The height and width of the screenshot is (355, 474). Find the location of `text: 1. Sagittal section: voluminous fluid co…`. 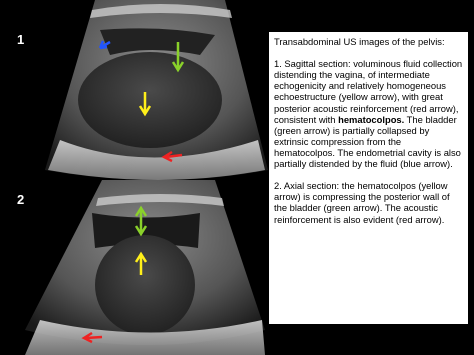

text: 1. Sagittal section: voluminous fluid co… is located at coordinates (368, 91).